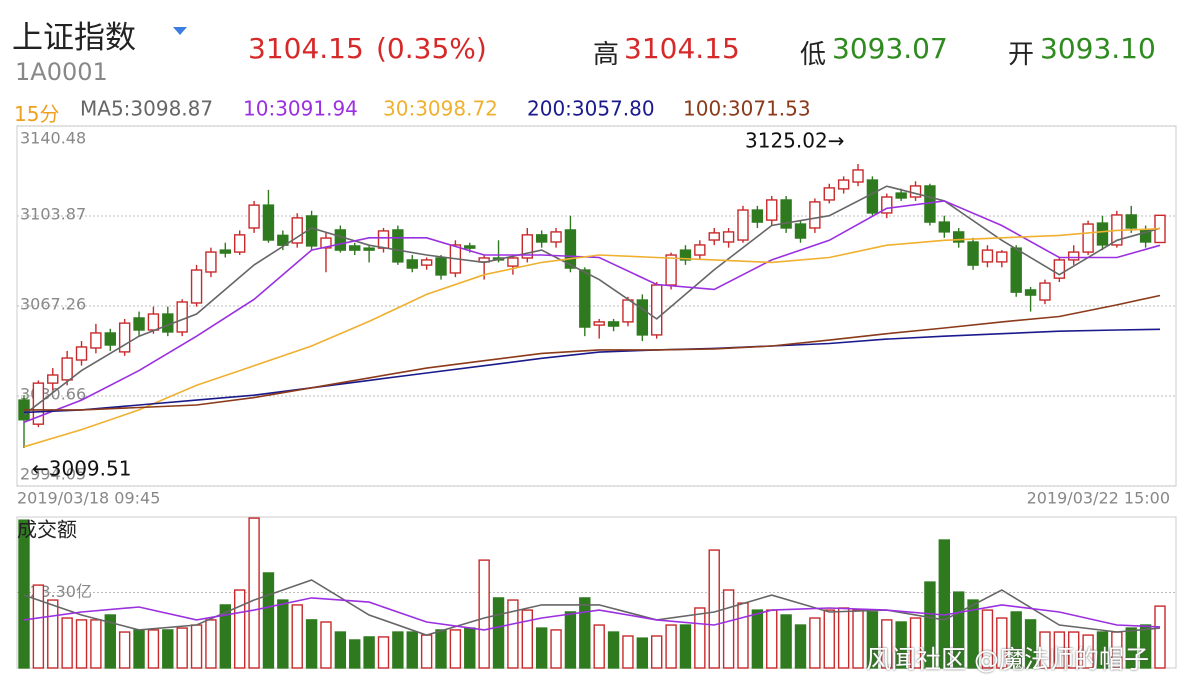 The image size is (1193, 684). What do you see at coordinates (440, 109) in the screenshot?
I see `legend-entry: 30:3098.72` at bounding box center [440, 109].